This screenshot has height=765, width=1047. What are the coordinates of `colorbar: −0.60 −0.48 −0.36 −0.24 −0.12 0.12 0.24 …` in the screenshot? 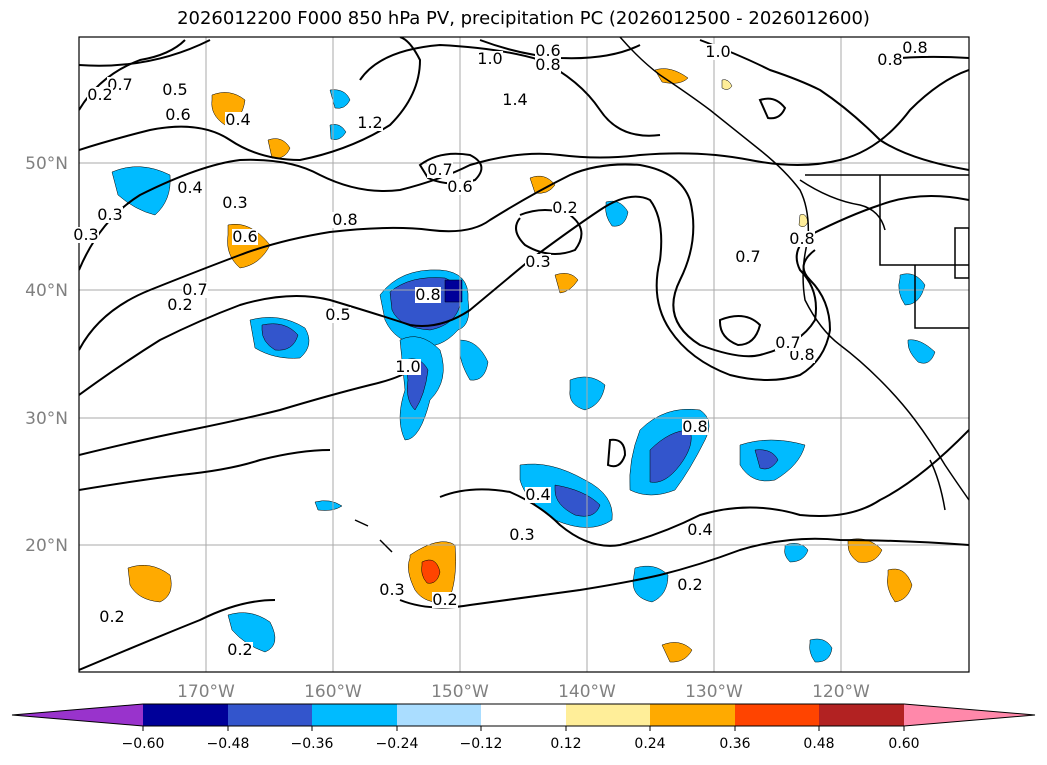 It's located at (523, 727).